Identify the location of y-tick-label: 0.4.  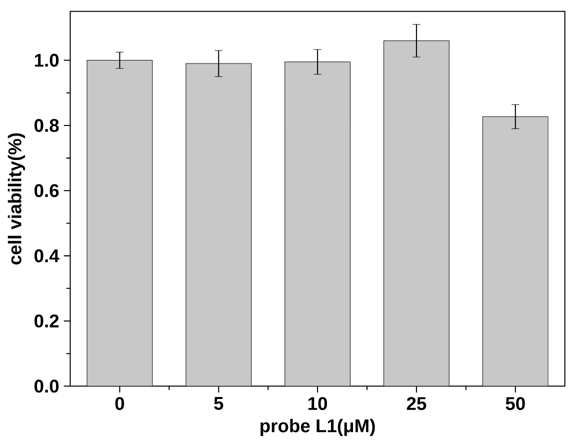
(47, 255).